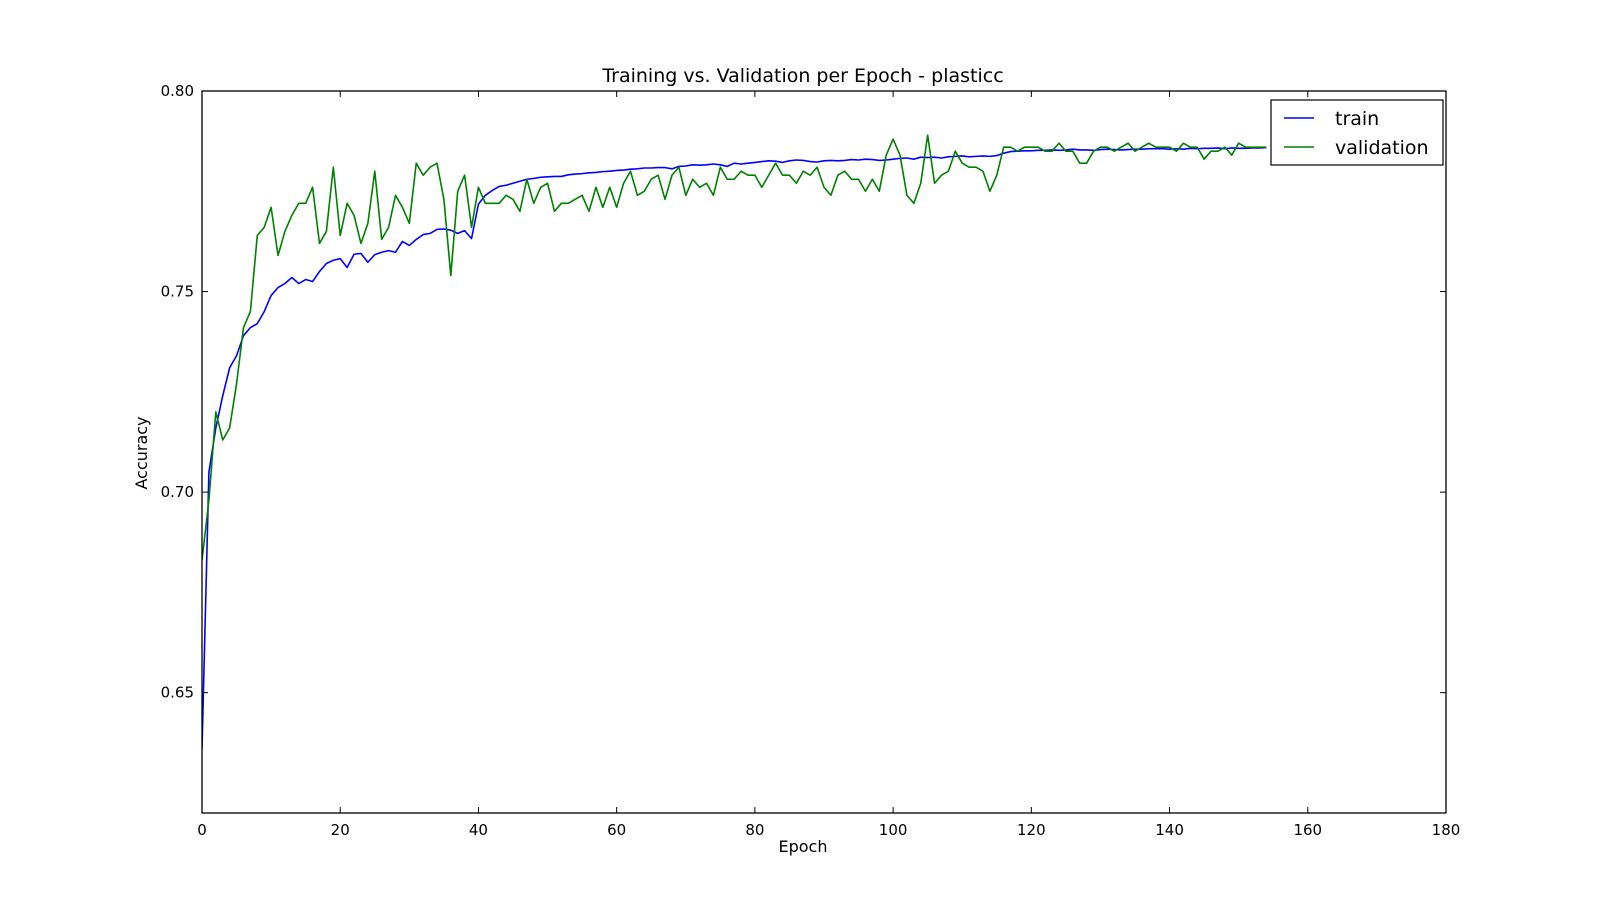  I want to click on x-tick-label: 160, so click(1307, 830).